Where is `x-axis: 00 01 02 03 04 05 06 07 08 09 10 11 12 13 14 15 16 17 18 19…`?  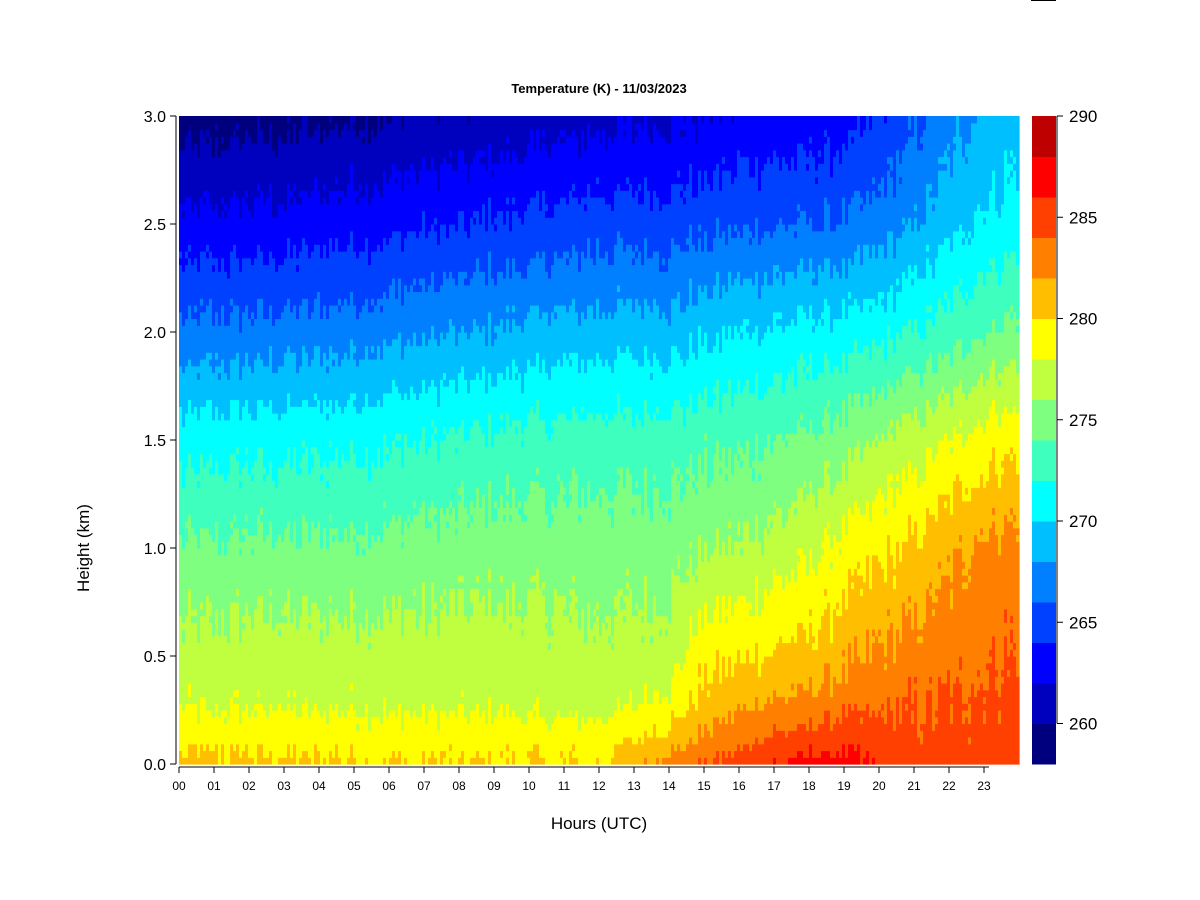
x-axis: 00 01 02 03 04 05 06 07 08 09 10 11 12 13 14 15 16 17 18 19… is located at coordinates (581, 779).